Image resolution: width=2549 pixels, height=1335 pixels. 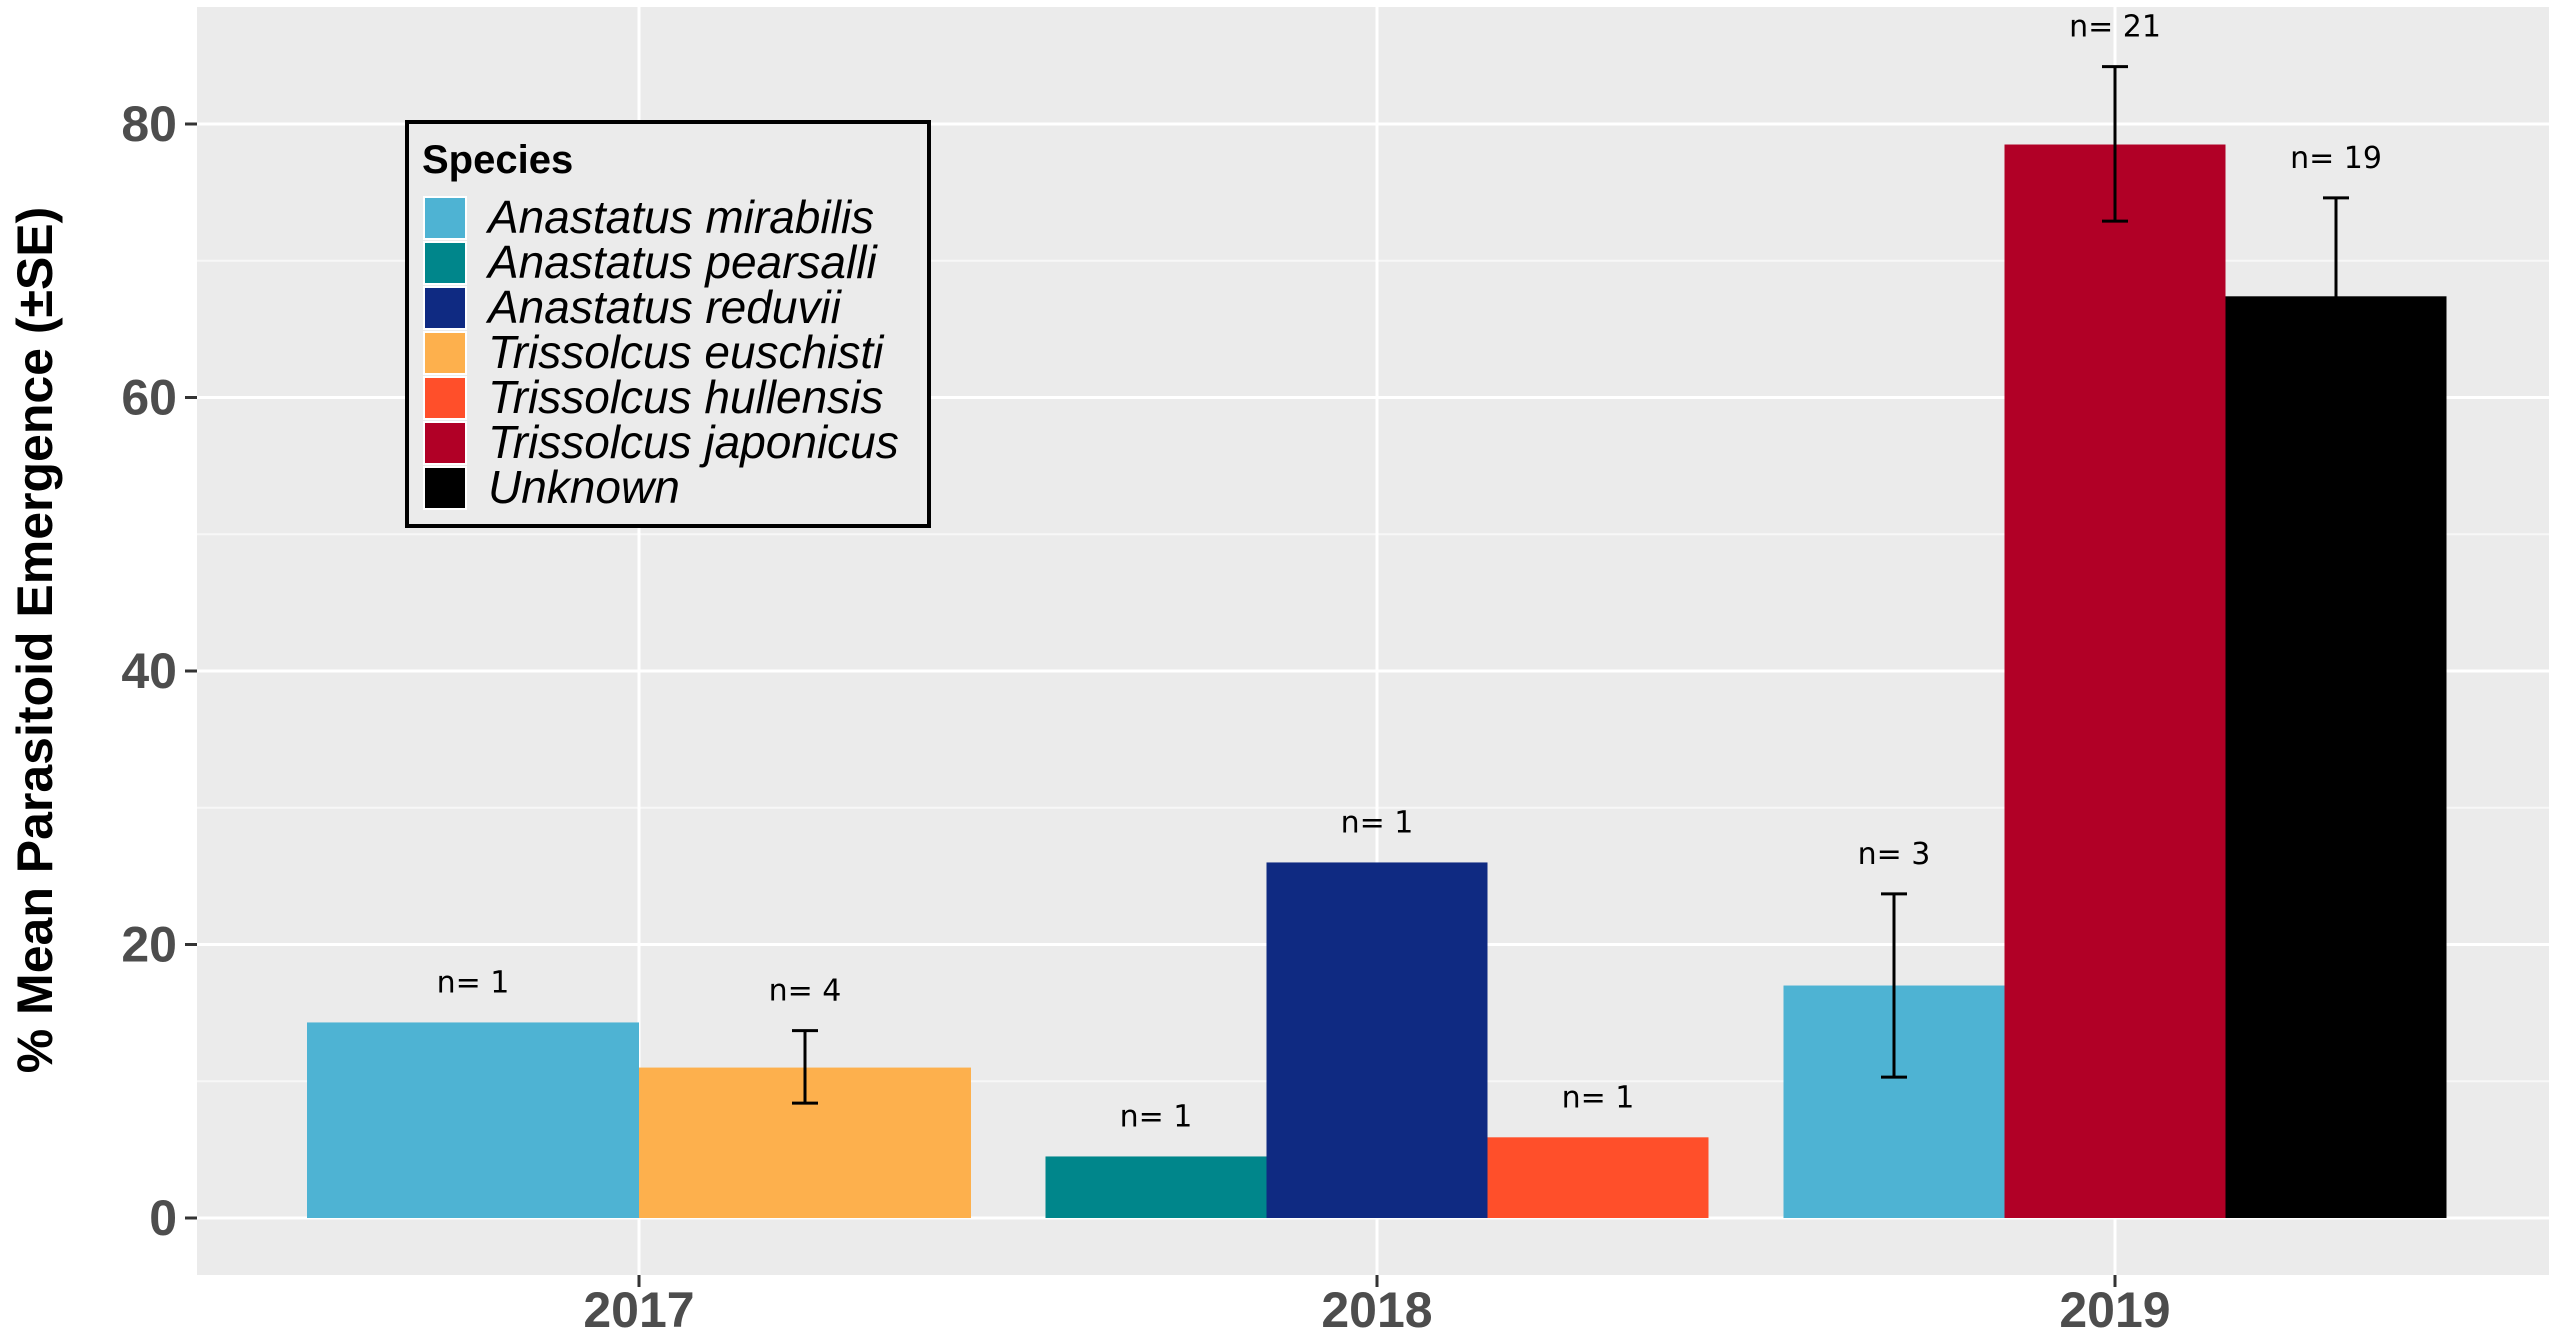 What do you see at coordinates (445, 488) in the screenshot?
I see `legend-swatch-unknown` at bounding box center [445, 488].